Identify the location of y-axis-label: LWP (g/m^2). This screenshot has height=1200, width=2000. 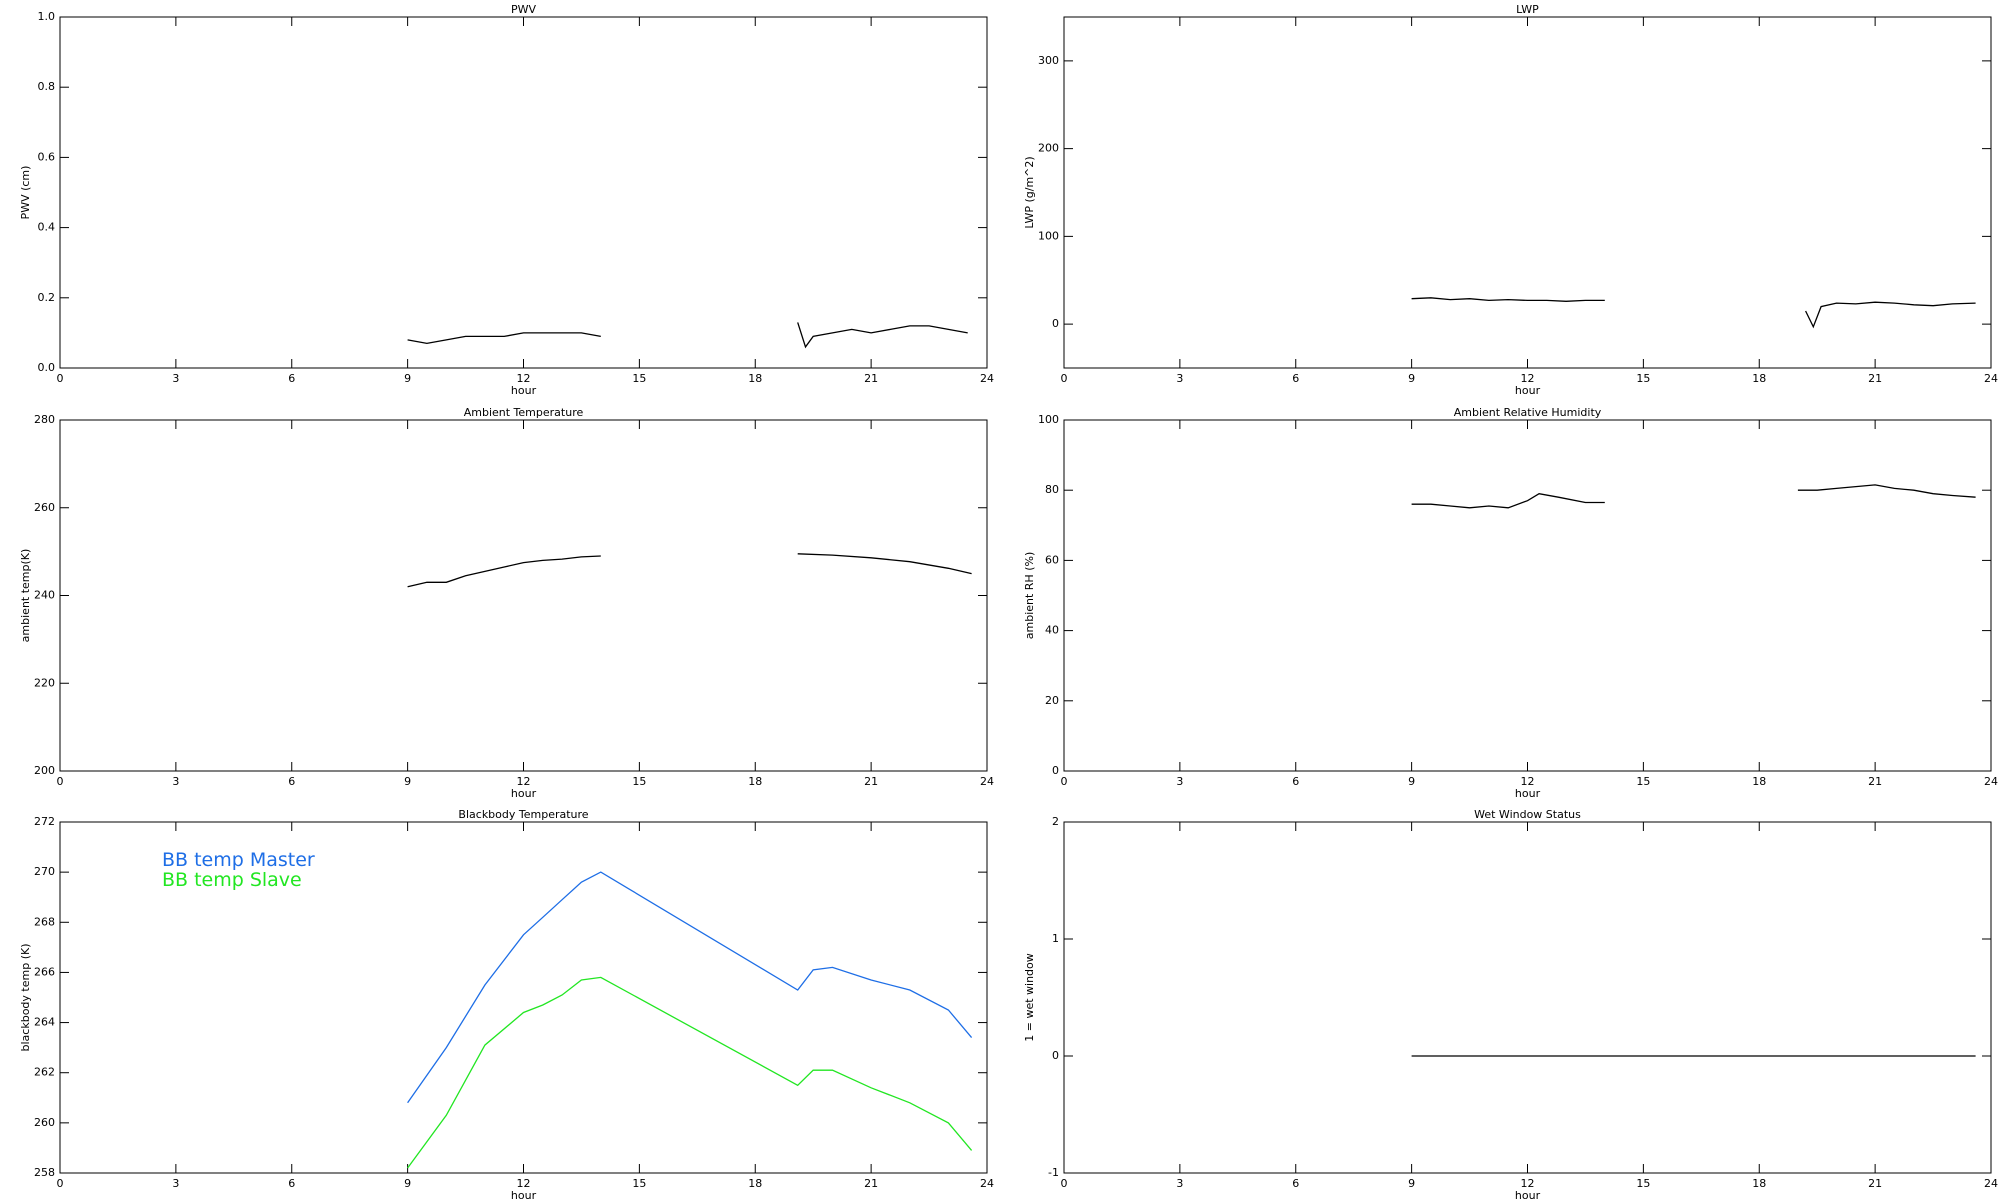
(1029, 192).